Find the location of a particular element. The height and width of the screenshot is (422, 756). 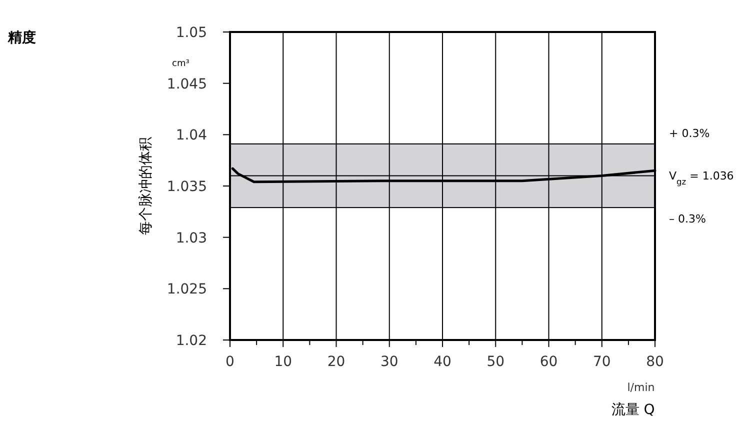

x-tick-label: 80 is located at coordinates (655, 362).